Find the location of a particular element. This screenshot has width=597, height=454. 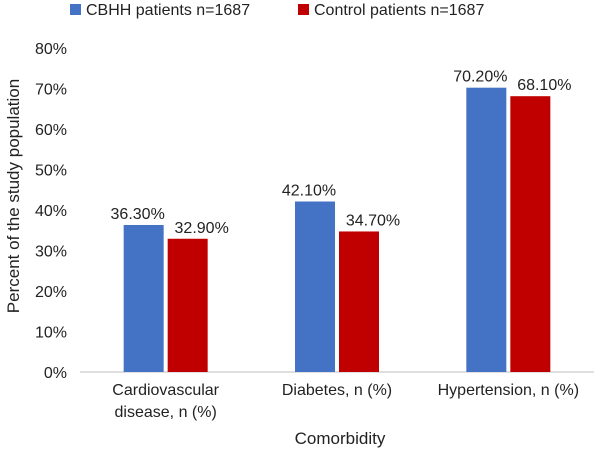

y-tick-label: 50% is located at coordinates (51, 171).